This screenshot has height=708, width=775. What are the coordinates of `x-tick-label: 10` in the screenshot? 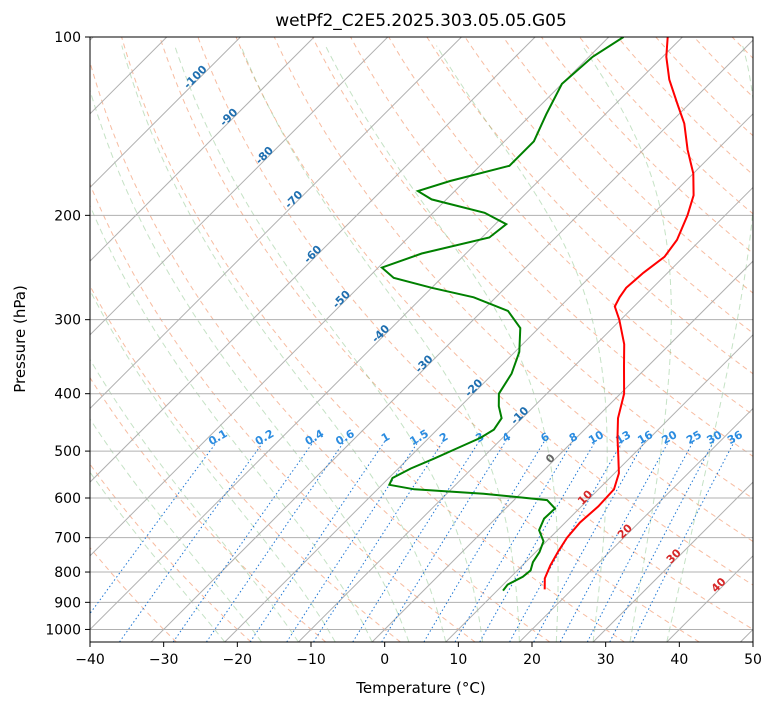 It's located at (458, 660).